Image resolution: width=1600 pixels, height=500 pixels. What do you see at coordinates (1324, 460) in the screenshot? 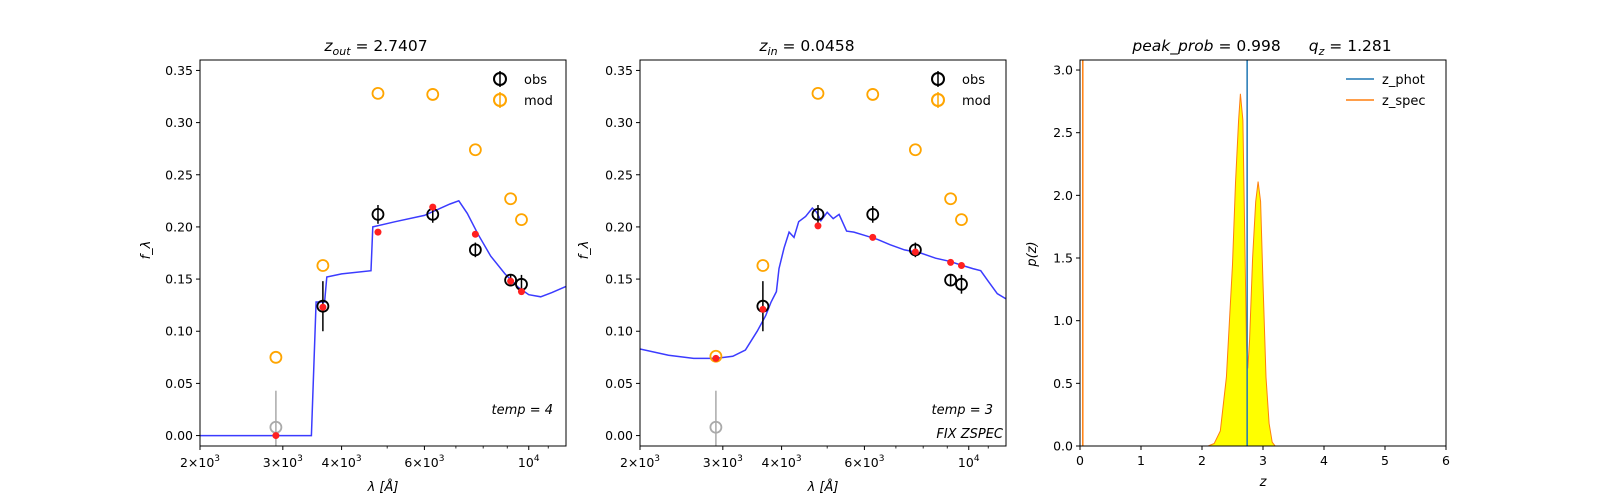
I see `x-tick-label: 4` at bounding box center [1324, 460].